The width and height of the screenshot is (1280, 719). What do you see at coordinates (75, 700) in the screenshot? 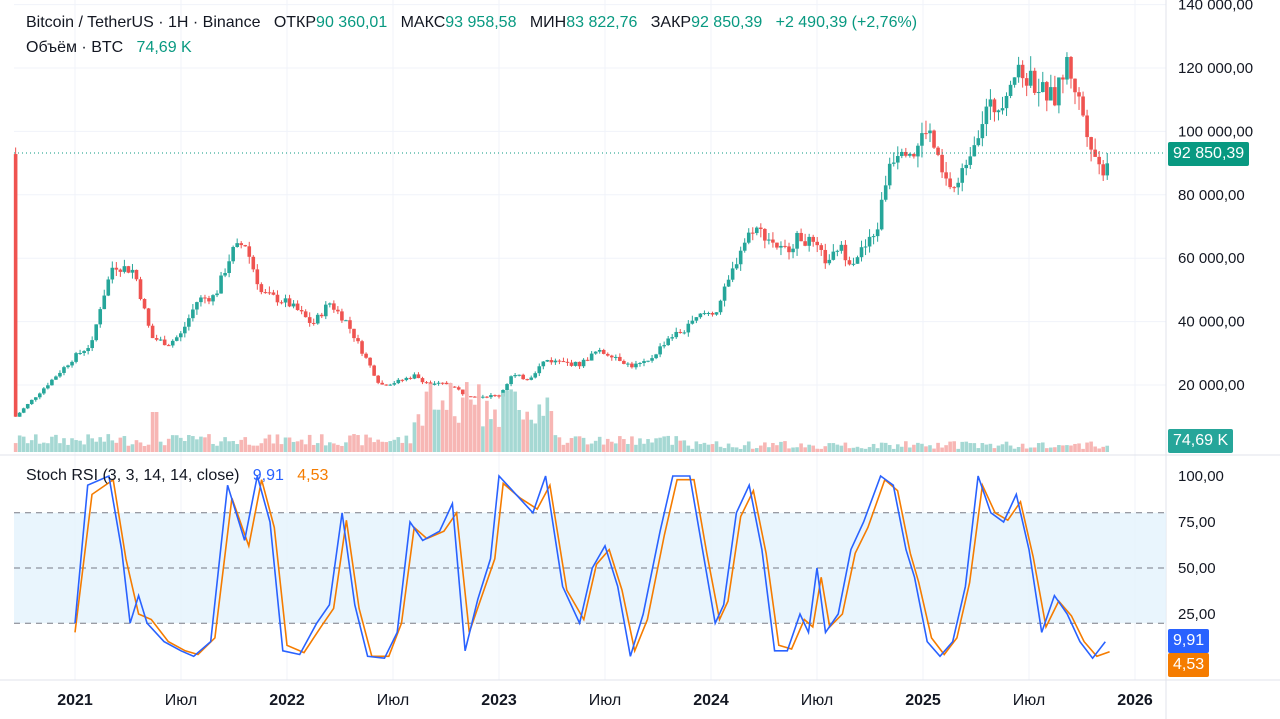
I see `time-tick-label: 2021` at bounding box center [75, 700].